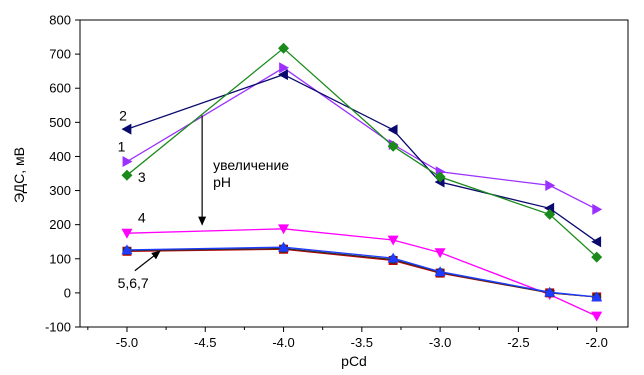 This screenshot has height=375, width=644. I want to click on annotation-label: 1, so click(122, 146).